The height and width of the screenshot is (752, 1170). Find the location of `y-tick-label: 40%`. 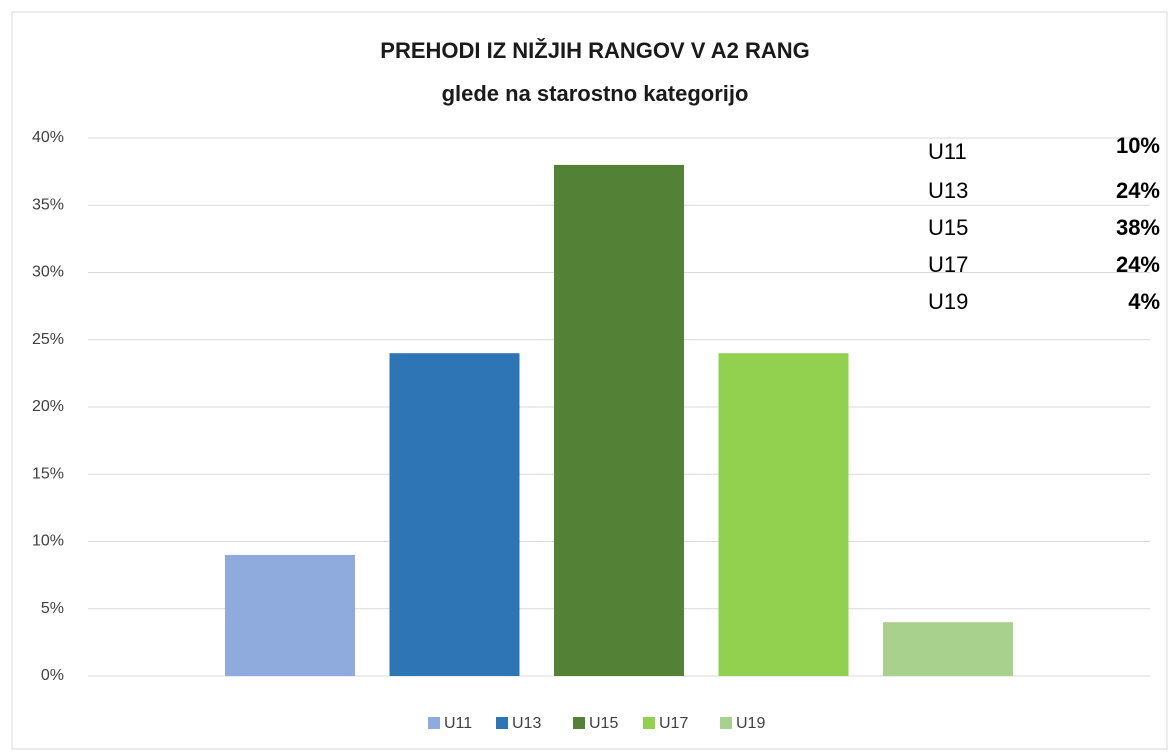

y-tick-label: 40% is located at coordinates (48, 137).